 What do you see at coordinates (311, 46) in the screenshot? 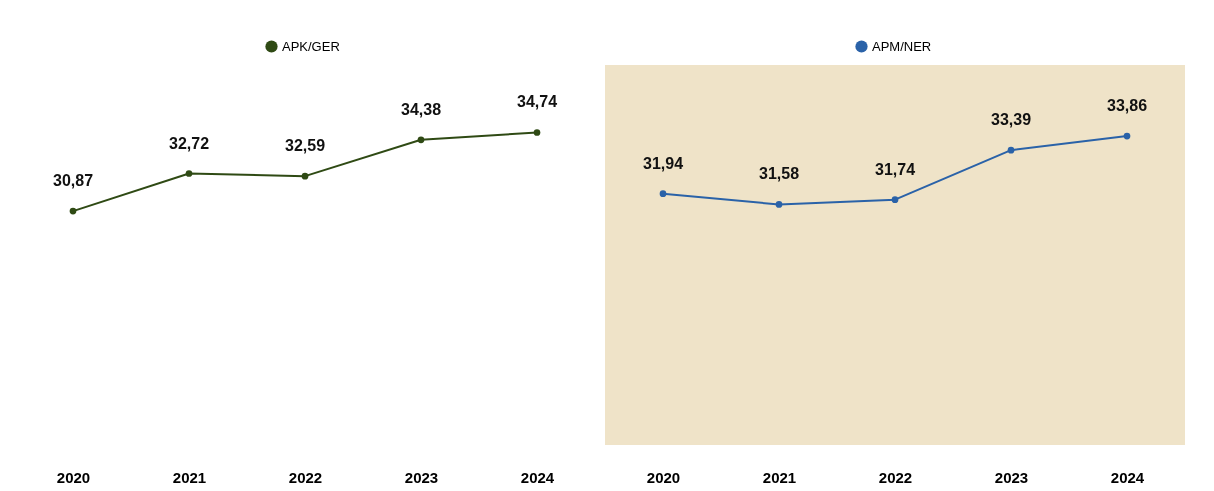
I see `legend-label: APK/GER` at bounding box center [311, 46].